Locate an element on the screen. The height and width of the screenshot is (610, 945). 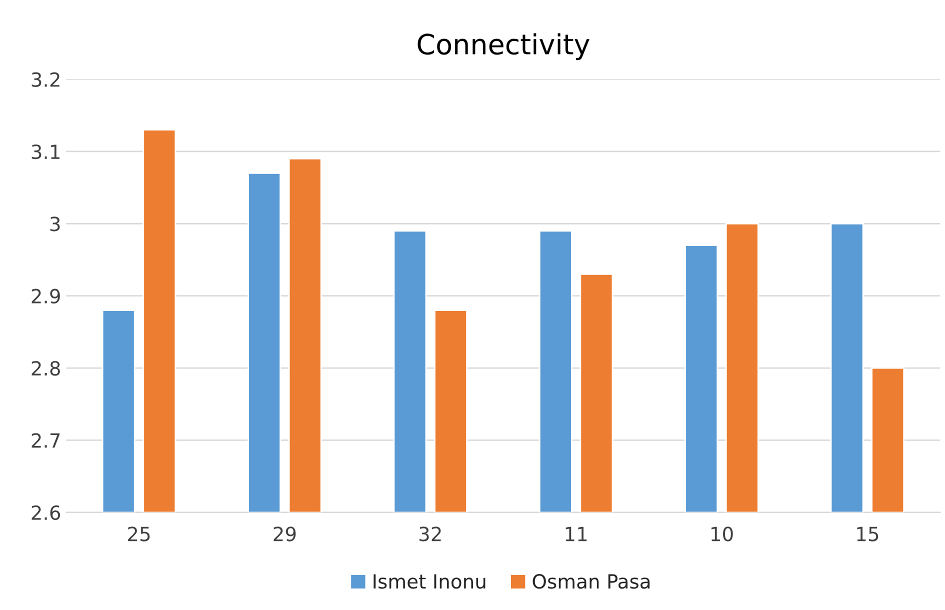
y-tick-label: 2.8 is located at coordinates (46, 368).